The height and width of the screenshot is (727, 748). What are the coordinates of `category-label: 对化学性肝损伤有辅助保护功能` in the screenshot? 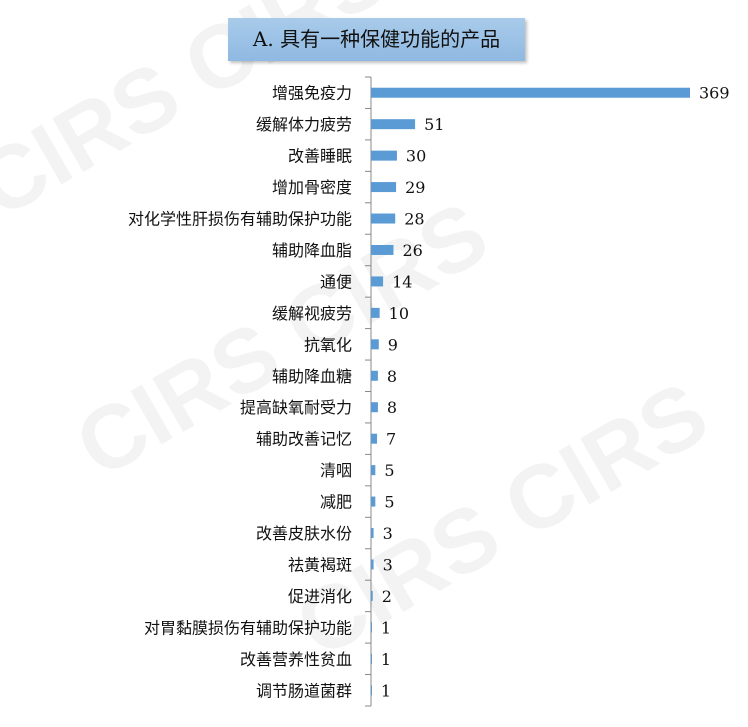 It's located at (240, 219).